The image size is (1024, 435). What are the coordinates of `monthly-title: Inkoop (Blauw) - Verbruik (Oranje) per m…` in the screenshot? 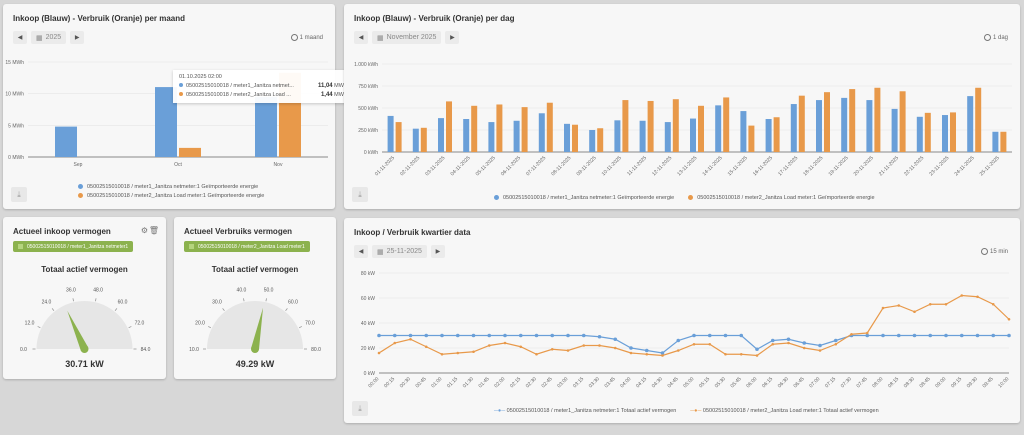 It's located at (99, 18).